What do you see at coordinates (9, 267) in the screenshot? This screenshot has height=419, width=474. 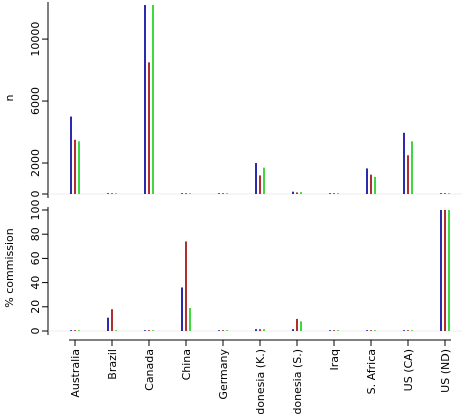 I see `y-axis-title: % commission` at bounding box center [9, 267].